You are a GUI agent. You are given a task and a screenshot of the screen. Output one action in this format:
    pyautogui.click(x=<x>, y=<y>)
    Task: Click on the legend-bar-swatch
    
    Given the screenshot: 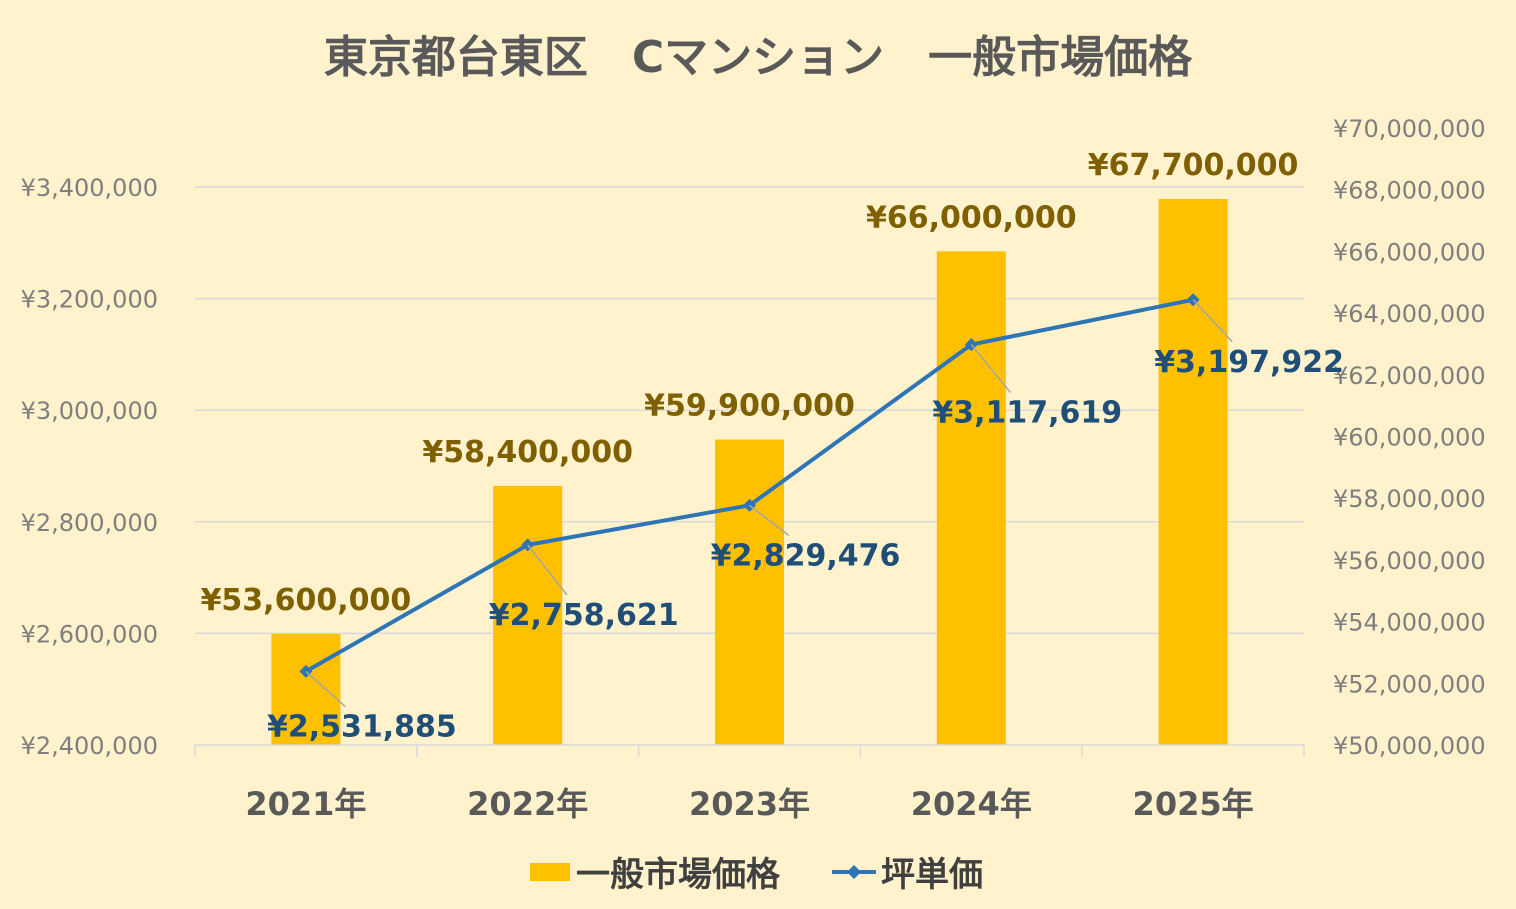 What is the action you would take?
    pyautogui.click(x=550, y=872)
    